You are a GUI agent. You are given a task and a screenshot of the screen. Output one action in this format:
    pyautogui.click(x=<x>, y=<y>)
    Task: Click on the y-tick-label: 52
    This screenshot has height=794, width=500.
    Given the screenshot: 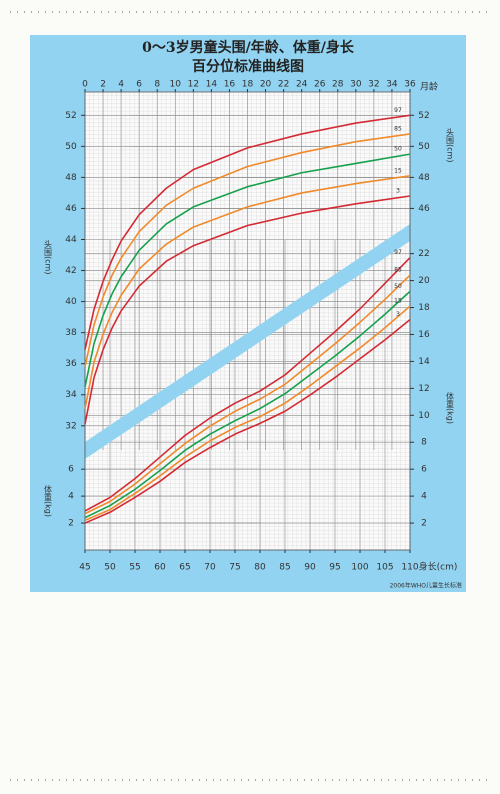 What is the action you would take?
    pyautogui.click(x=70, y=116)
    